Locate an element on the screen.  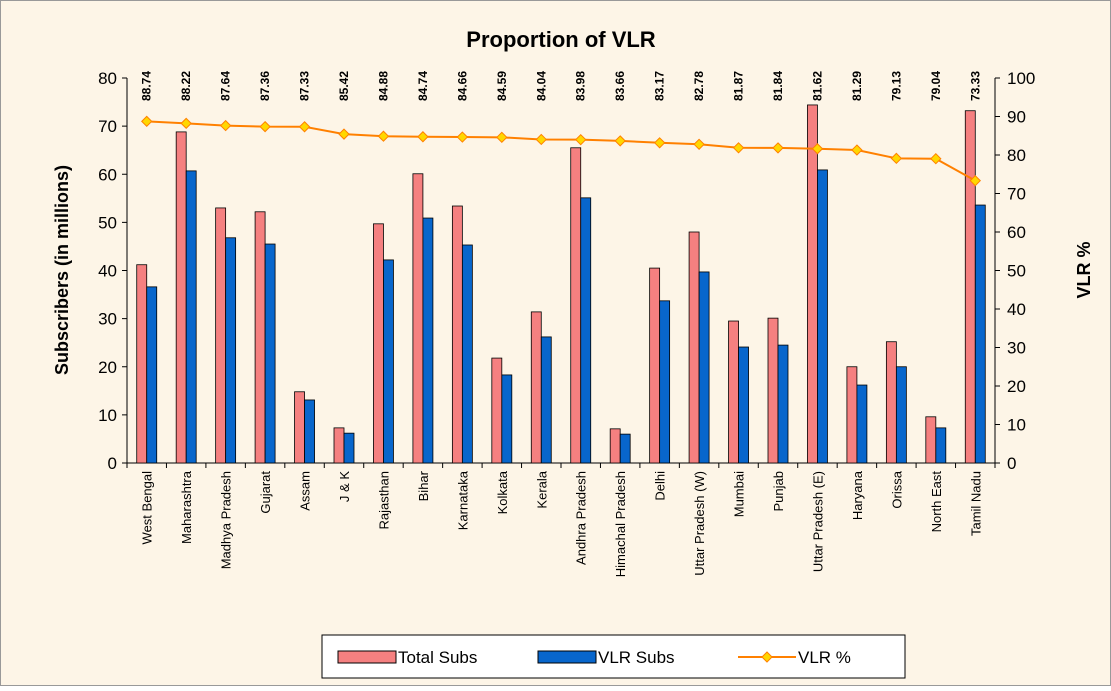
data-label: 82.78 is located at coordinates (699, 86).